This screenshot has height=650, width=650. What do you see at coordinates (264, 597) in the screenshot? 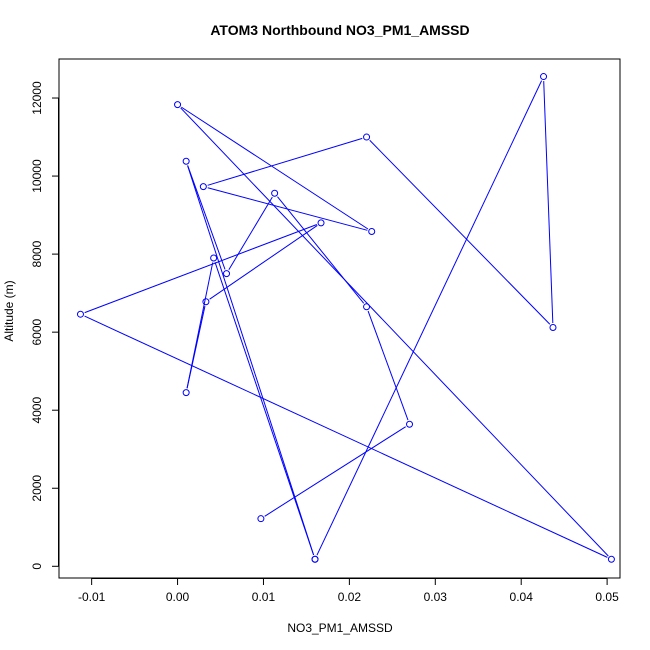
I see `x-tick-label: 0.01` at bounding box center [264, 597].